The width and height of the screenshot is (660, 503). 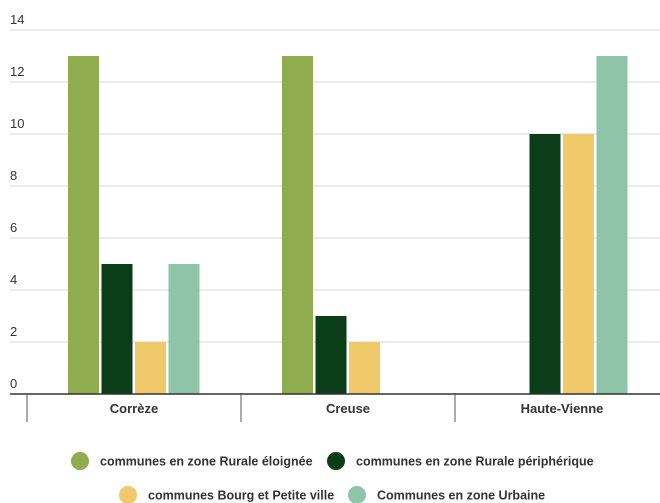 What do you see at coordinates (348, 408) in the screenshot?
I see `x-category-label: Creuse` at bounding box center [348, 408].